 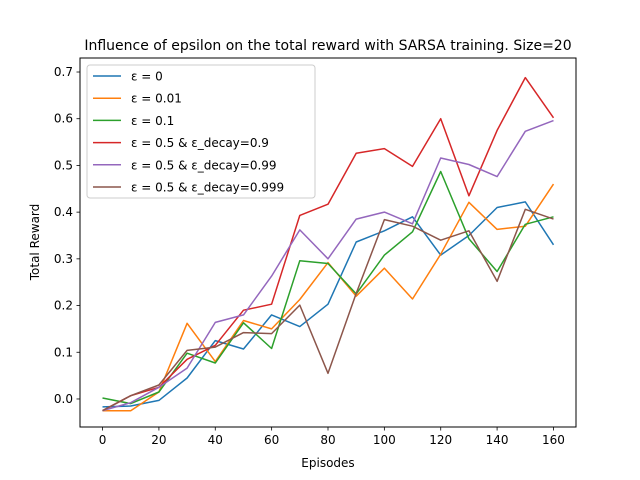 What do you see at coordinates (215, 440) in the screenshot?
I see `x-tick-label: 40` at bounding box center [215, 440].